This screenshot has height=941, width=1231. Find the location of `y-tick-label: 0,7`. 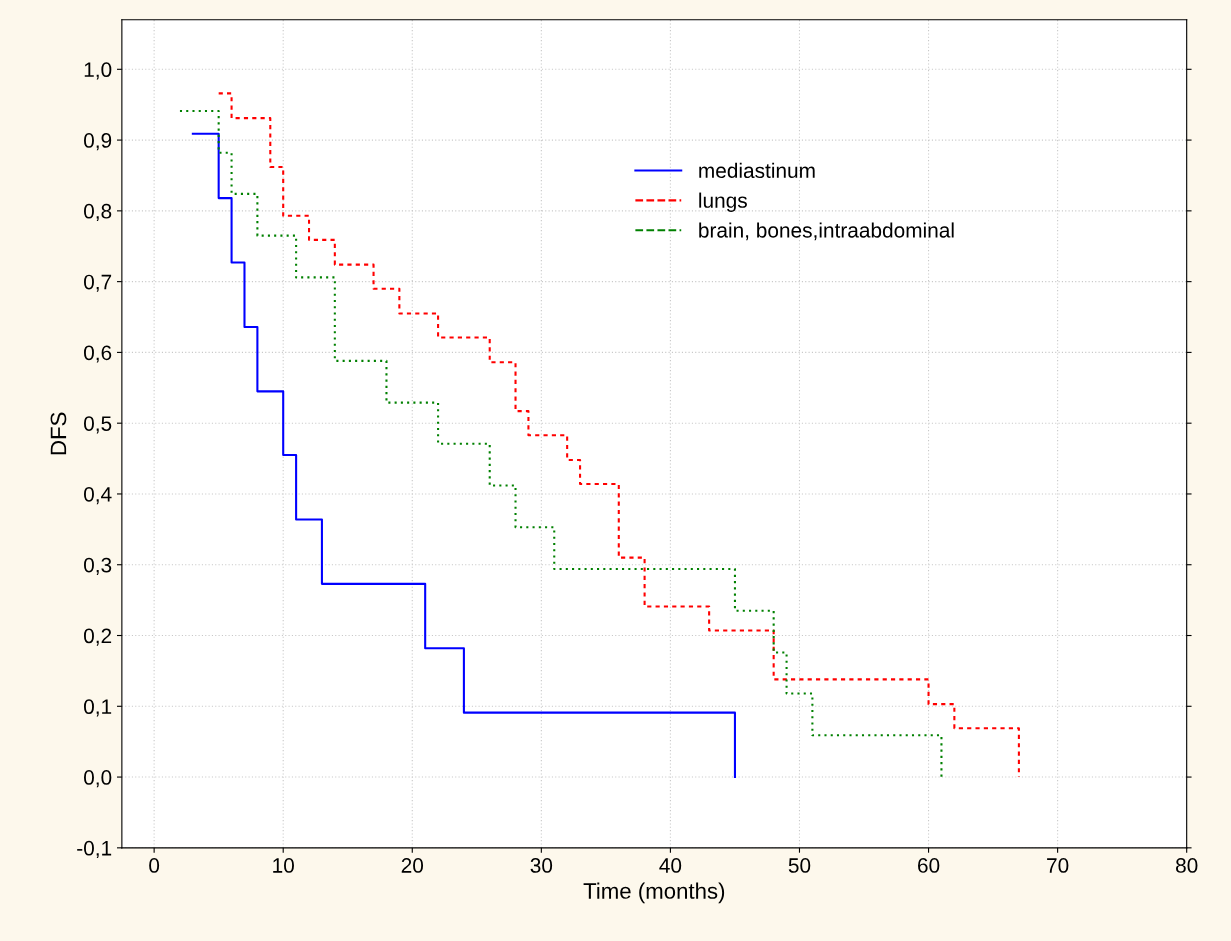

y-tick-label: 0,7 is located at coordinates (98, 283).